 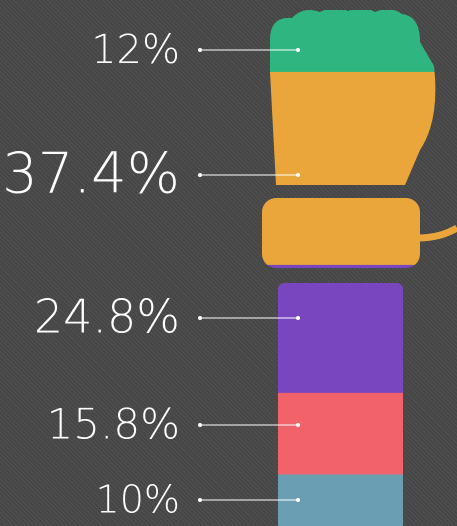 What do you see at coordinates (91, 173) in the screenshot?
I see `value-label: 37.4%` at bounding box center [91, 173].